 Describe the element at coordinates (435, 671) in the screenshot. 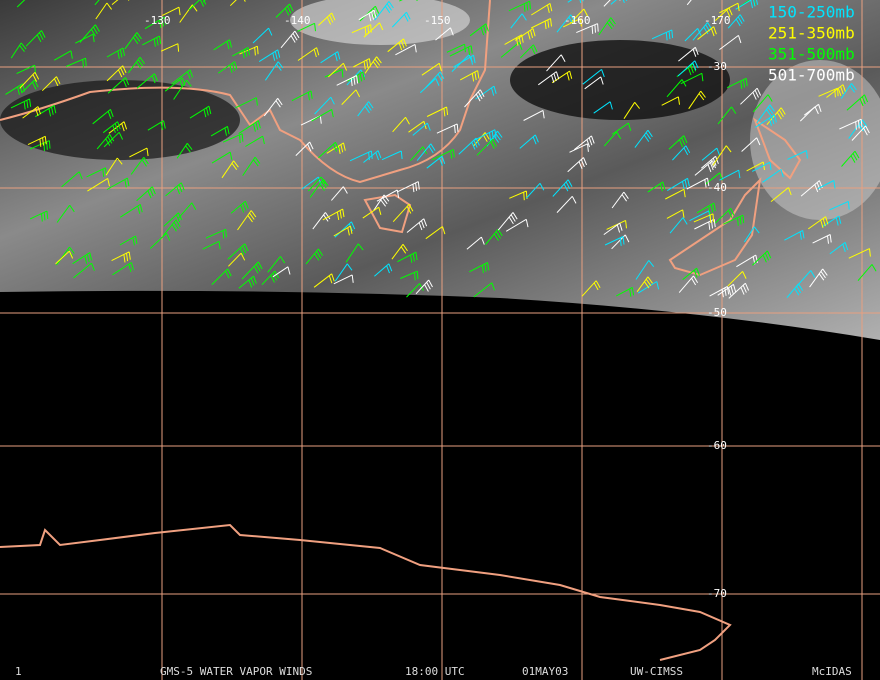

I see `footer-time: 18:00 UTC` at that location.